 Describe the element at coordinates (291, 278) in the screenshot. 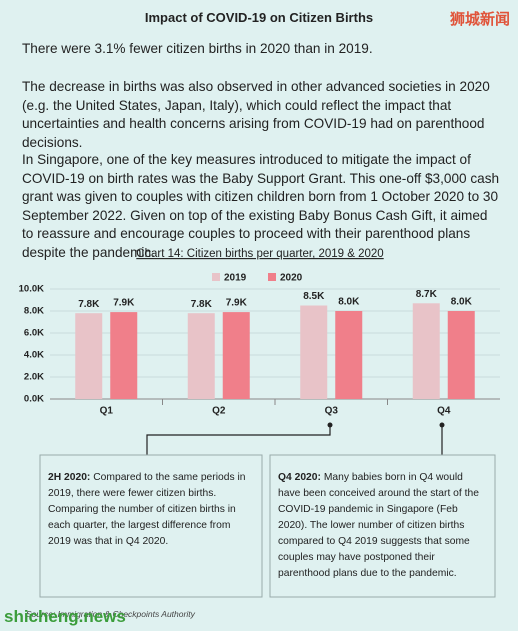

I see `legend-label: 2020` at that location.